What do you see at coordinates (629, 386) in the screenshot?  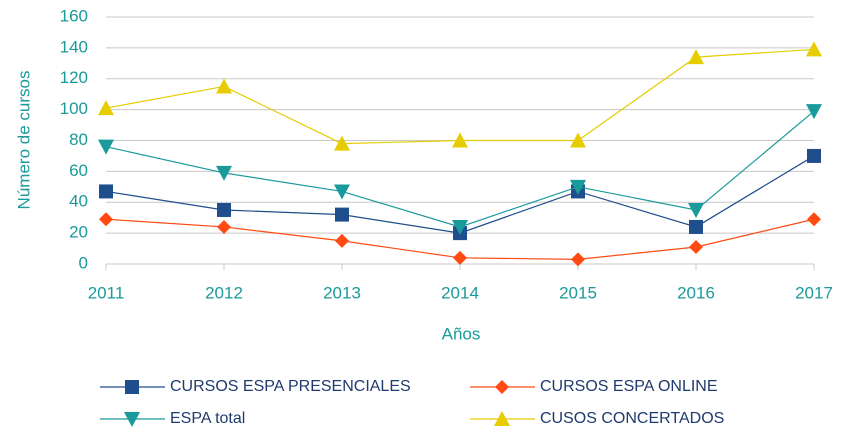 I see `legend-label: CURSOS ESPA ONLINE` at bounding box center [629, 386].